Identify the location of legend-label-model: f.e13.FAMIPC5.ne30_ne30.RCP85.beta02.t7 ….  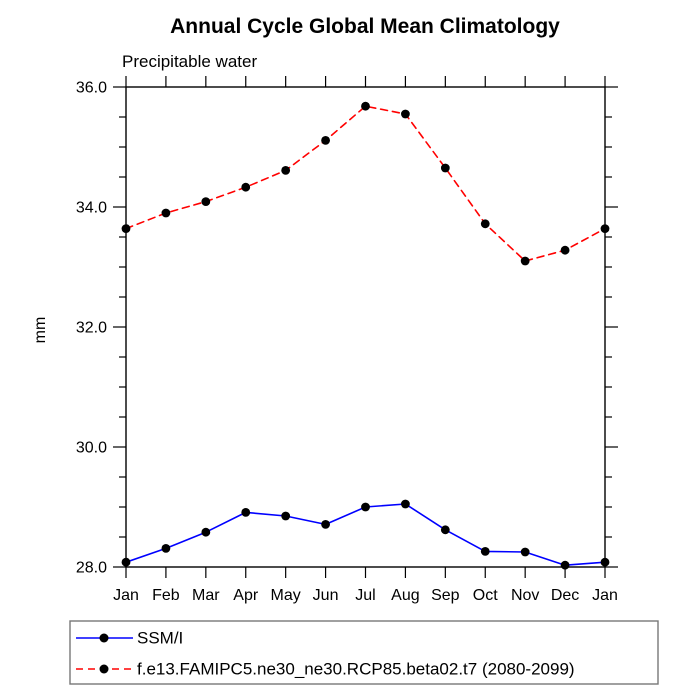
(356, 669).